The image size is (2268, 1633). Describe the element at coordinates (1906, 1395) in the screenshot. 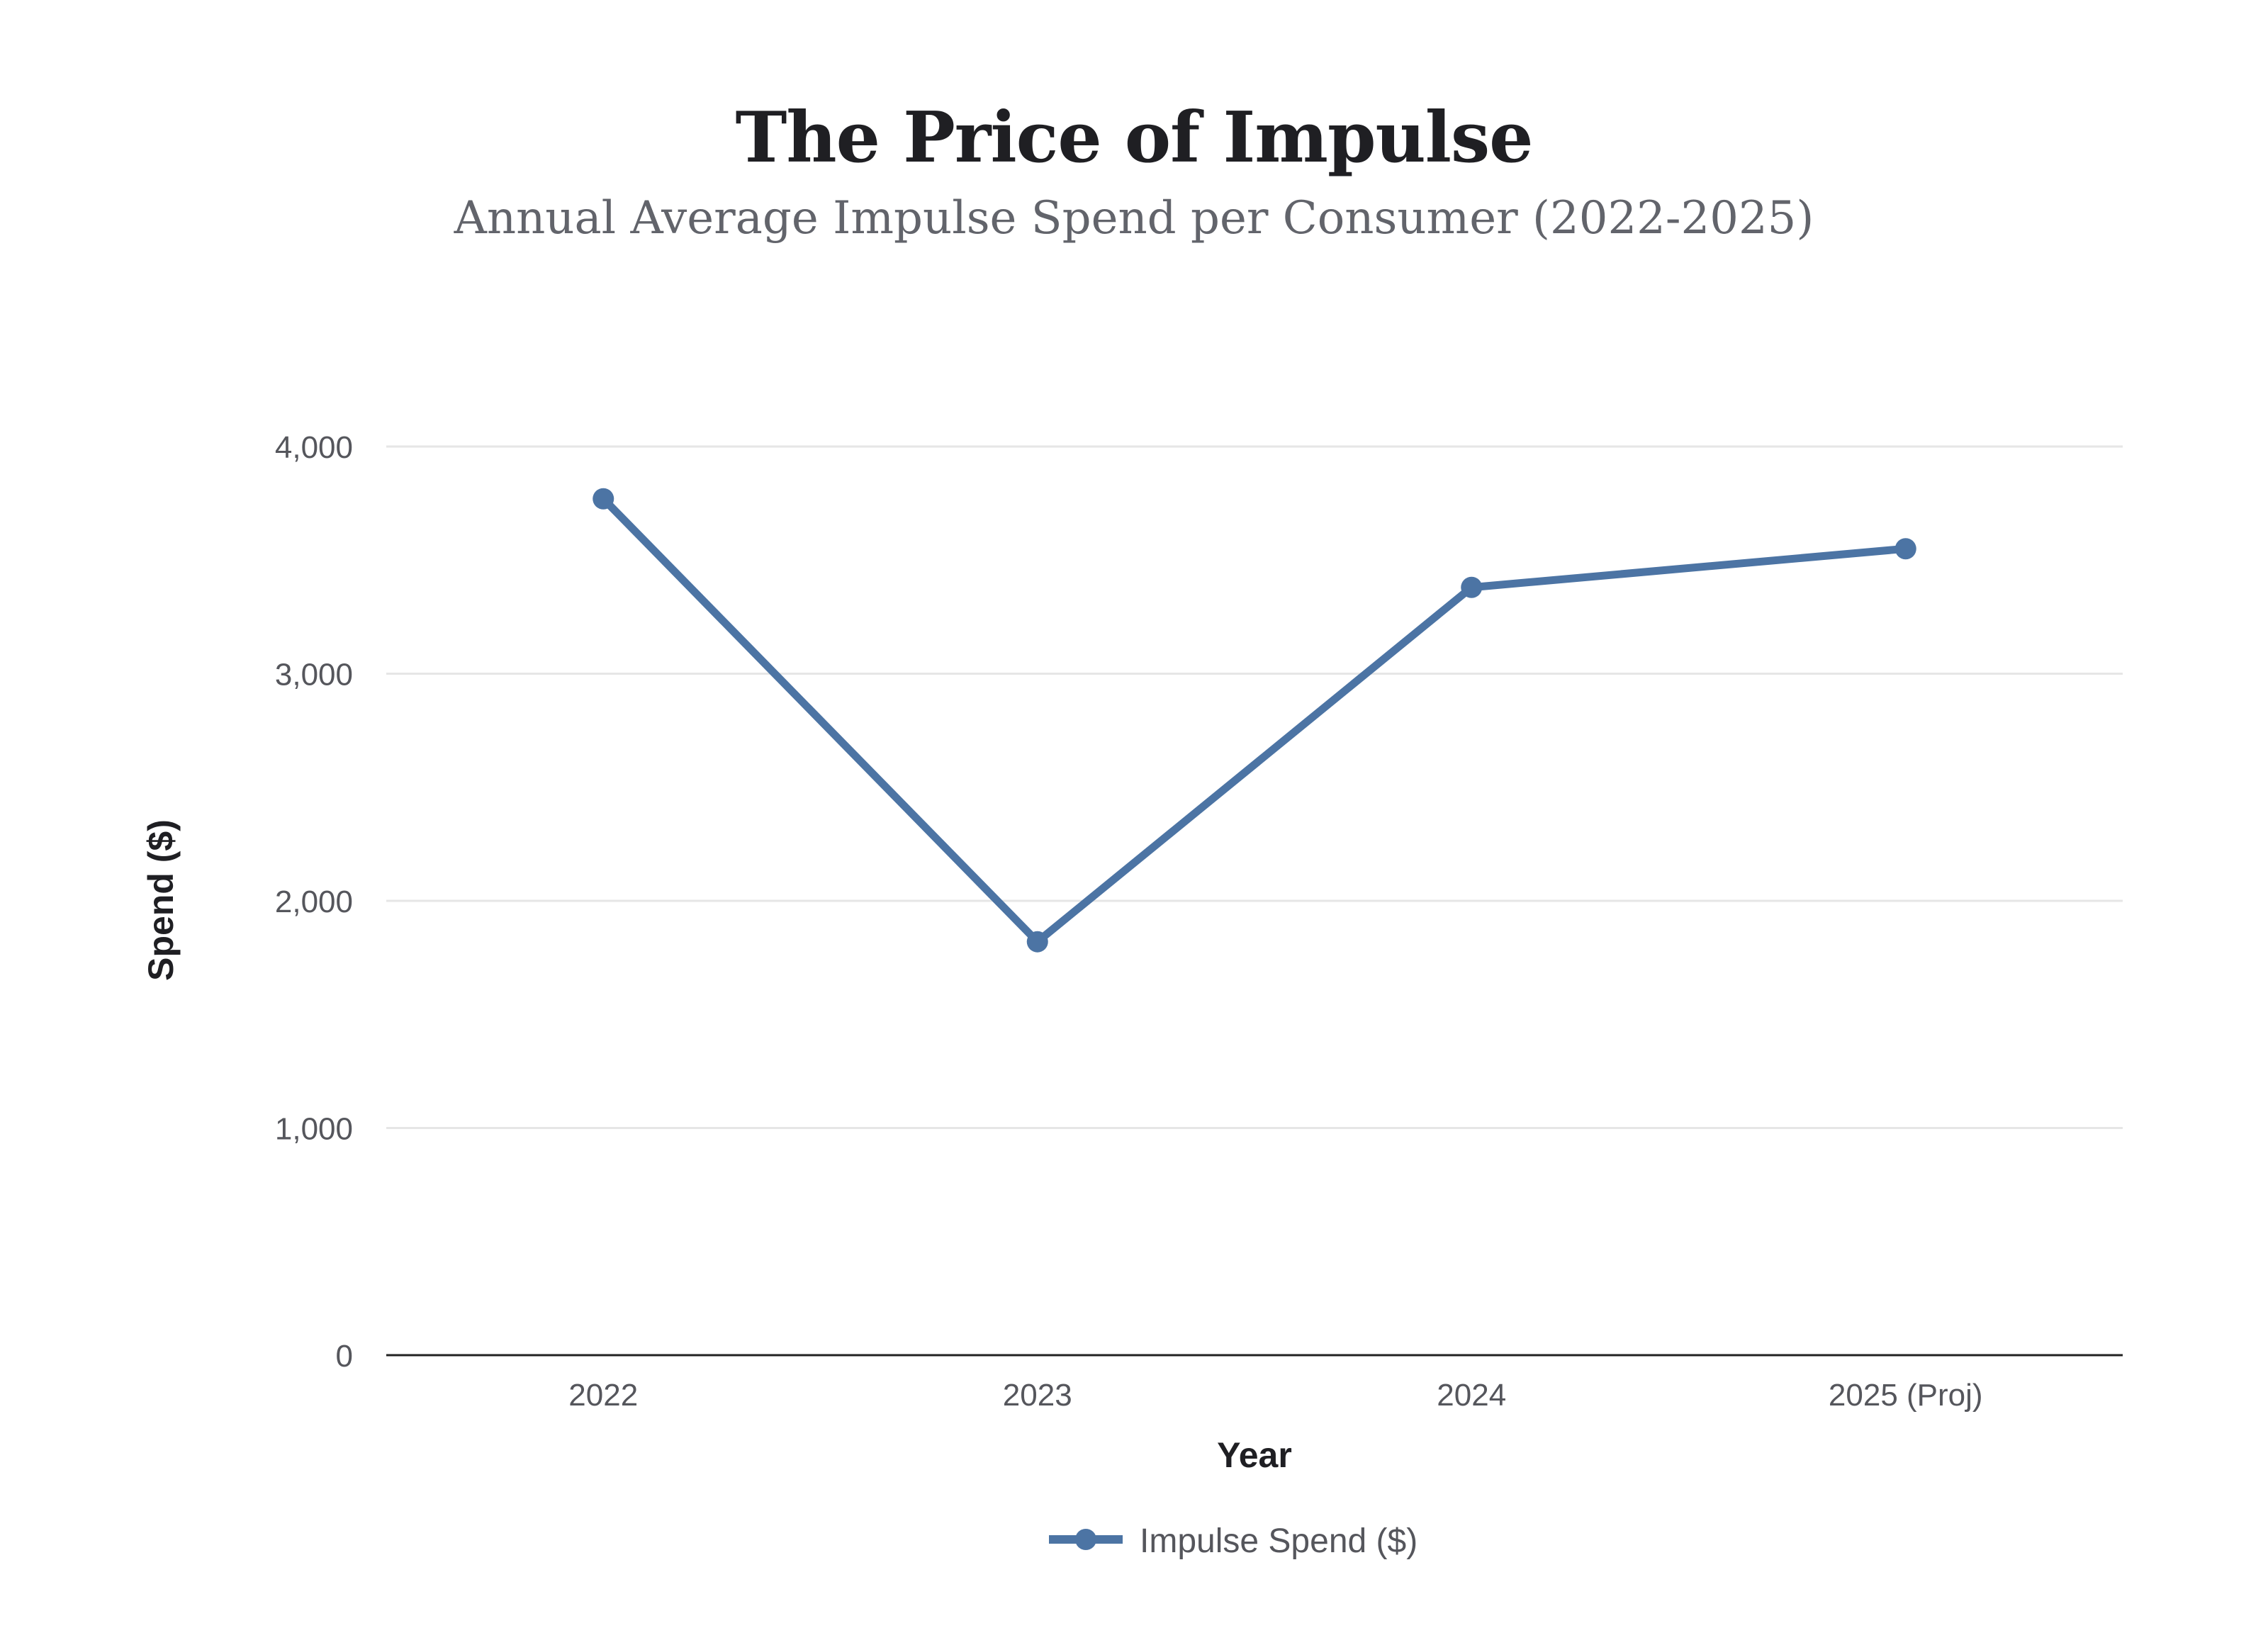

I see `x-tick-label: 2025 (Proj)` at that location.